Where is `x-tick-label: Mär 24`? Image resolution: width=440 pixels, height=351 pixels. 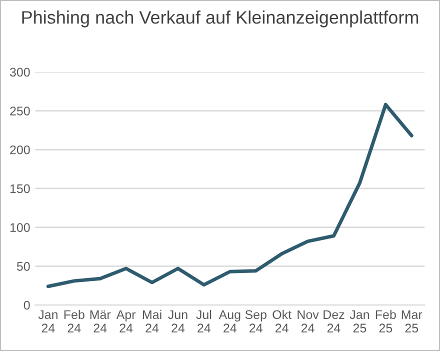
x-tick-label: Mär 24 is located at coordinates (100, 321).